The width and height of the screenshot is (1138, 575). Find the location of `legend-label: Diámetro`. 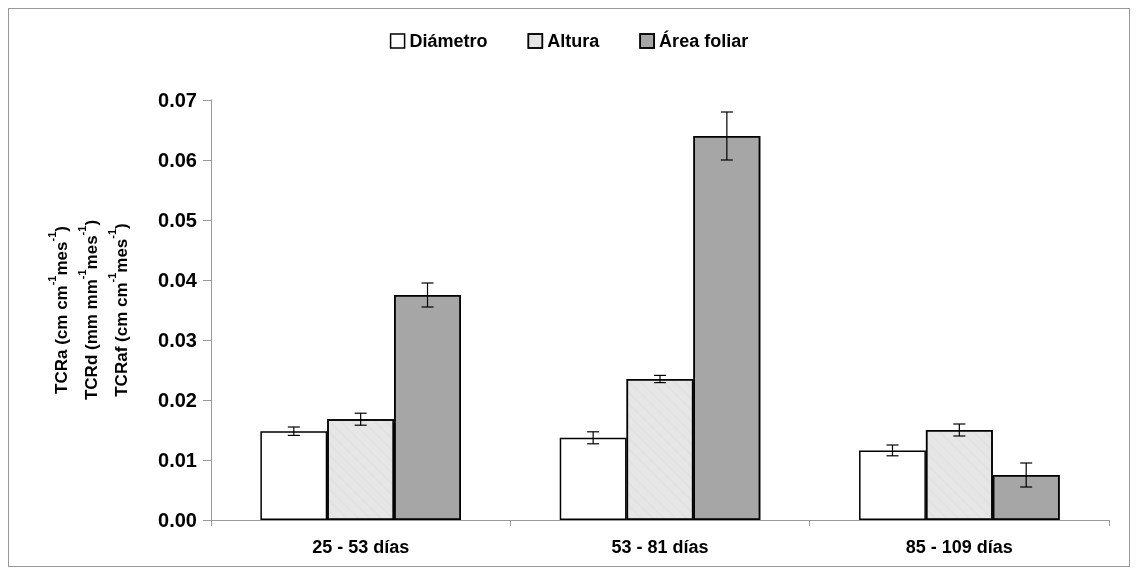

legend-label: Diámetro is located at coordinates (448, 41).